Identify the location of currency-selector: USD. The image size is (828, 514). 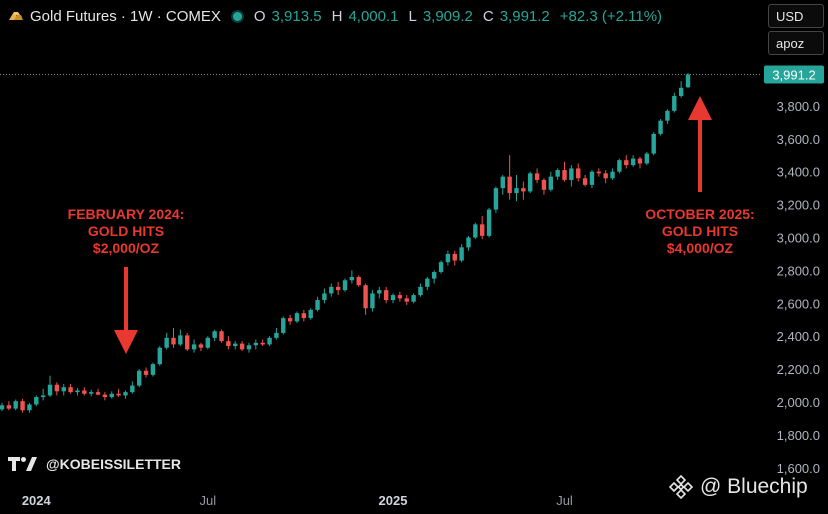
(796, 16).